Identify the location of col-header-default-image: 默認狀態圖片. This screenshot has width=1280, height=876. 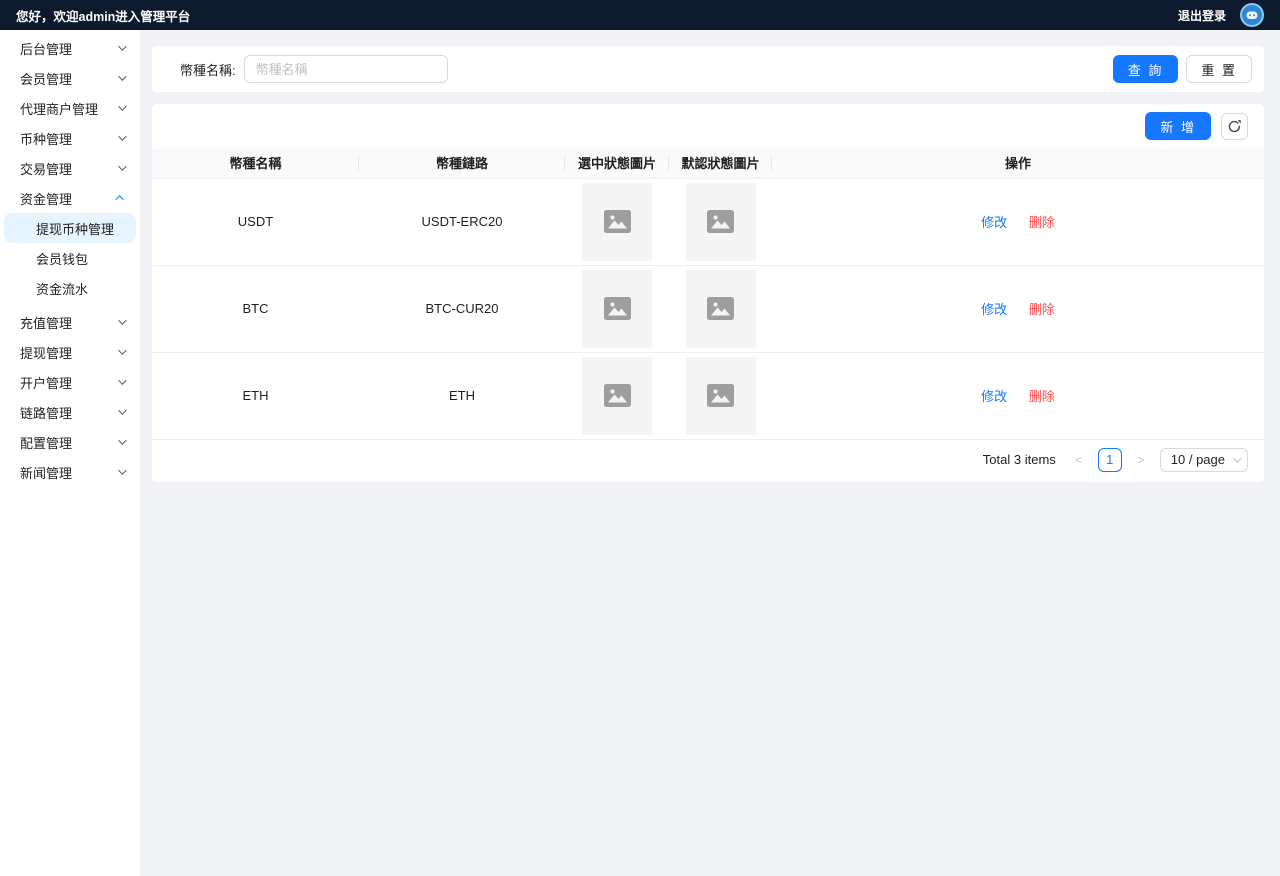
(720, 163).